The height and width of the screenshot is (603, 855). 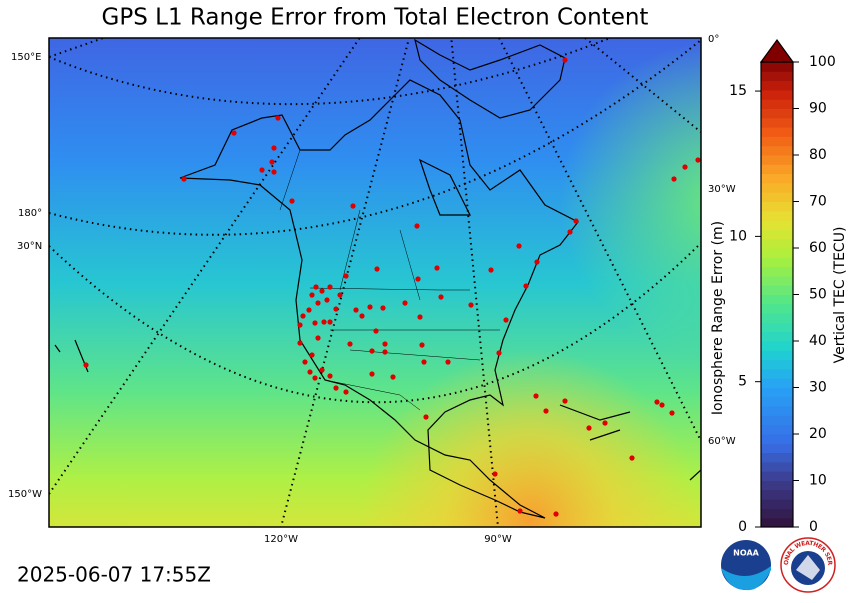 I want to click on colorbar-extension, so click(x=777, y=50).